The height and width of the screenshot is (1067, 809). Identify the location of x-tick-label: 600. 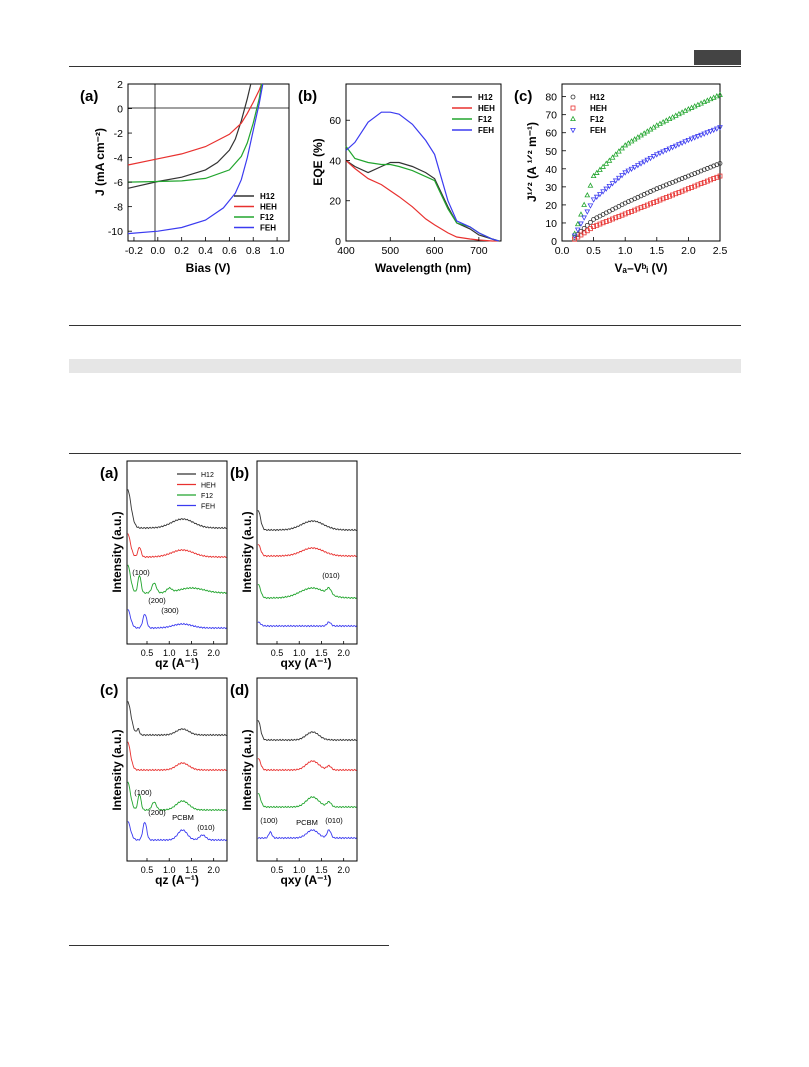
(435, 251).